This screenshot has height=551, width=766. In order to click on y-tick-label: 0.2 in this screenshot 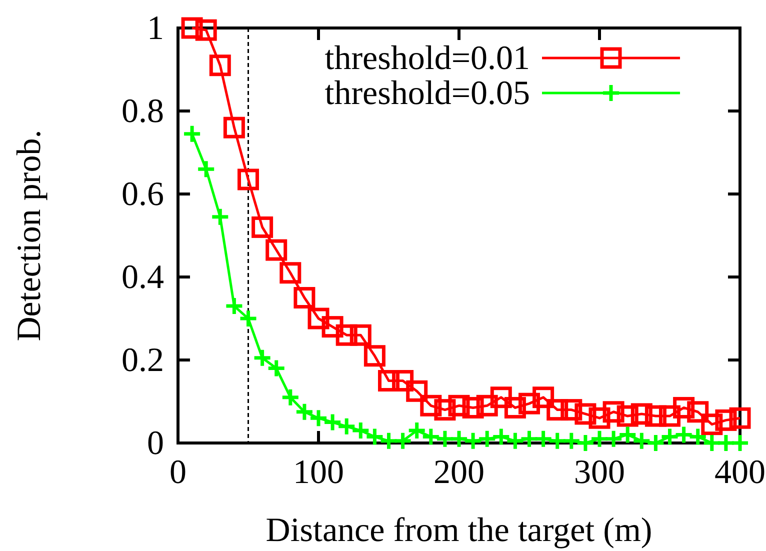, I will do `click(143, 360)`.